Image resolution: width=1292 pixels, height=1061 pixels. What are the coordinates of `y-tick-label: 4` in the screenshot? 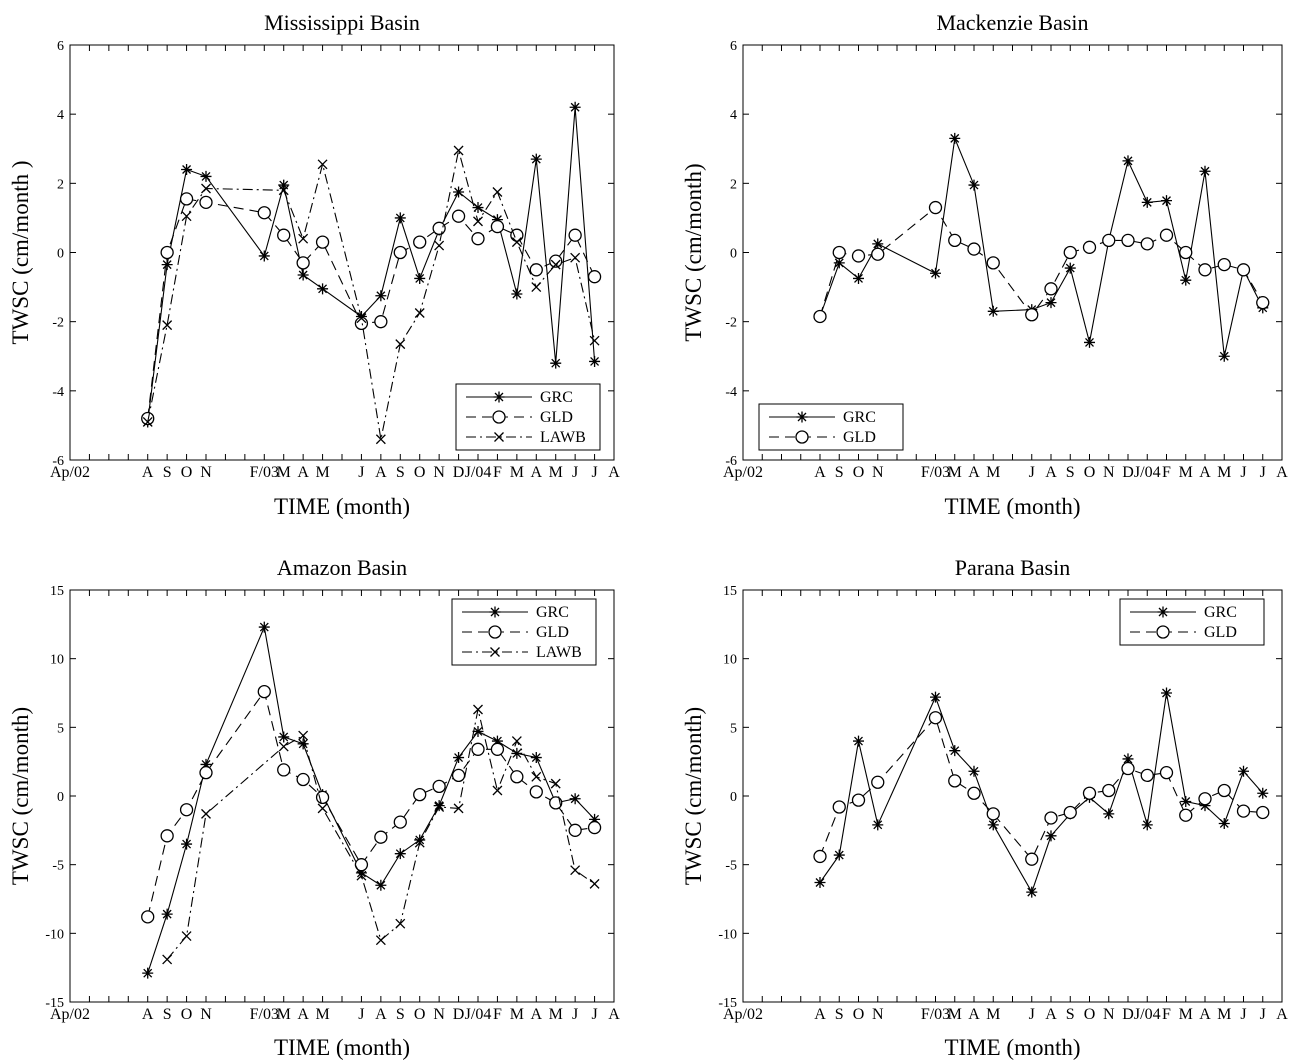 It's located at (60, 115).